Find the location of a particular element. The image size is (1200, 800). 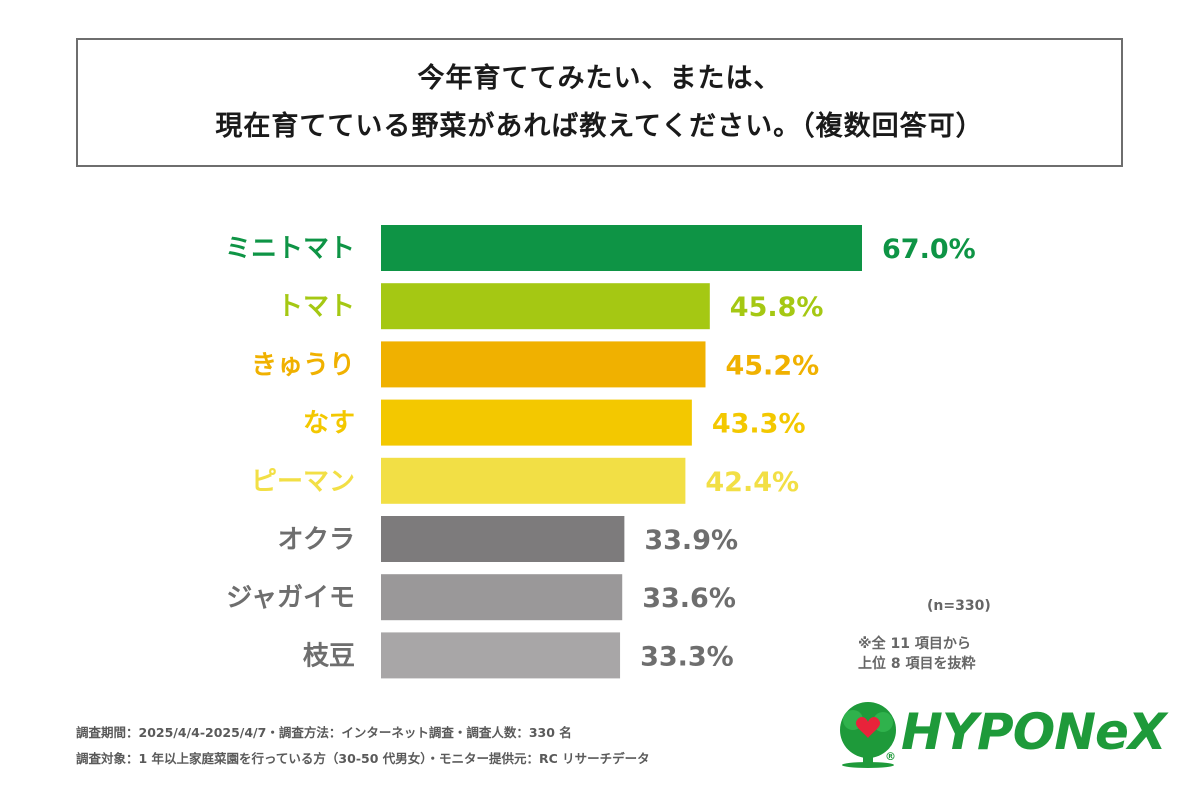

registered-mark-2: ® is located at coordinates (1122, 728).